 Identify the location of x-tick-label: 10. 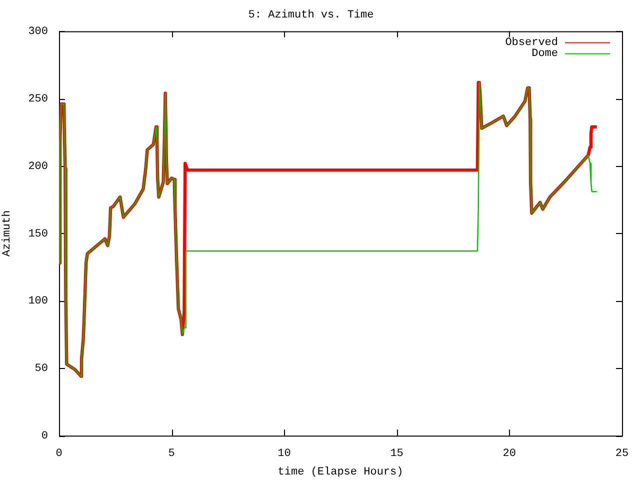
(284, 454).